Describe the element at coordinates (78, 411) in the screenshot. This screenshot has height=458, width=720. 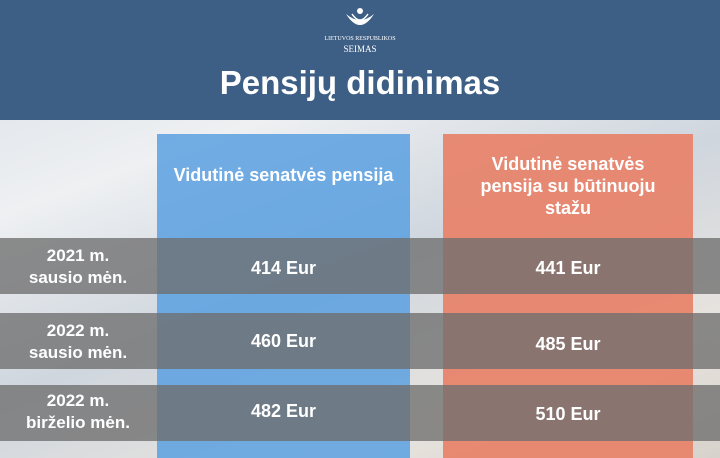
I see `row-label: 2022 m. birželio mėn.` at that location.